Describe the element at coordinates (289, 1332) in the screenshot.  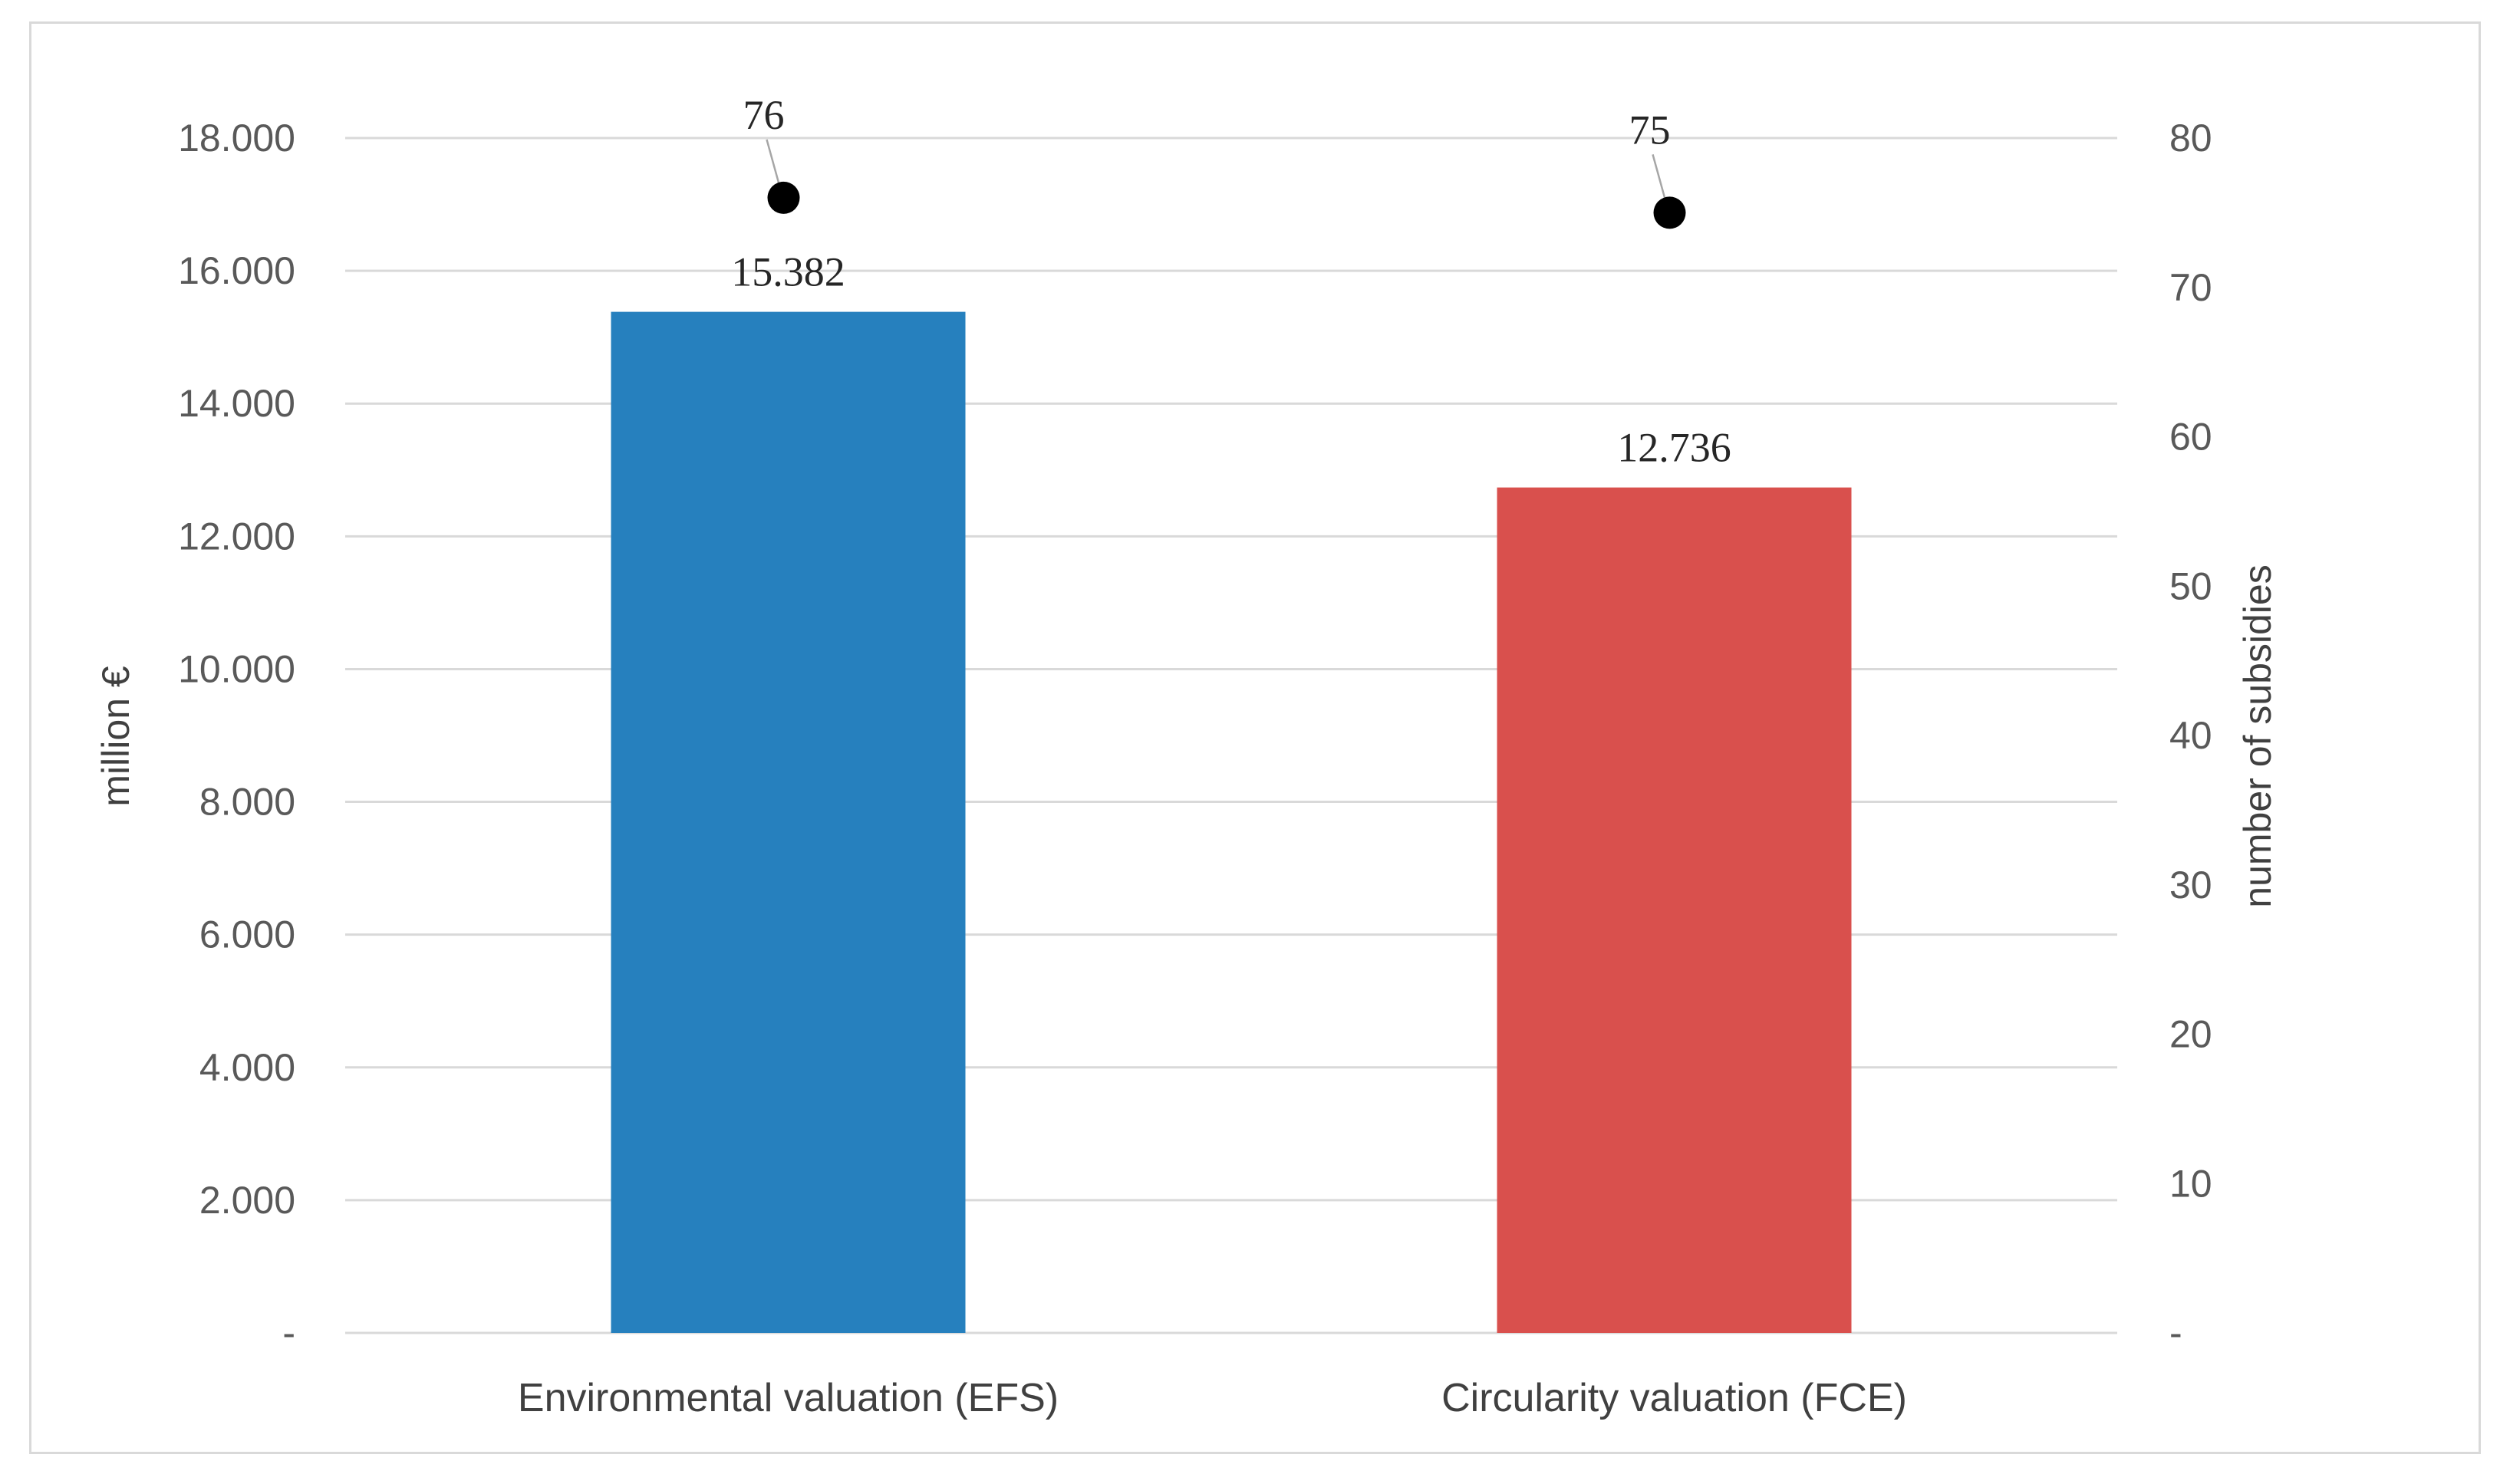
I see `y-tick-label: -` at that location.